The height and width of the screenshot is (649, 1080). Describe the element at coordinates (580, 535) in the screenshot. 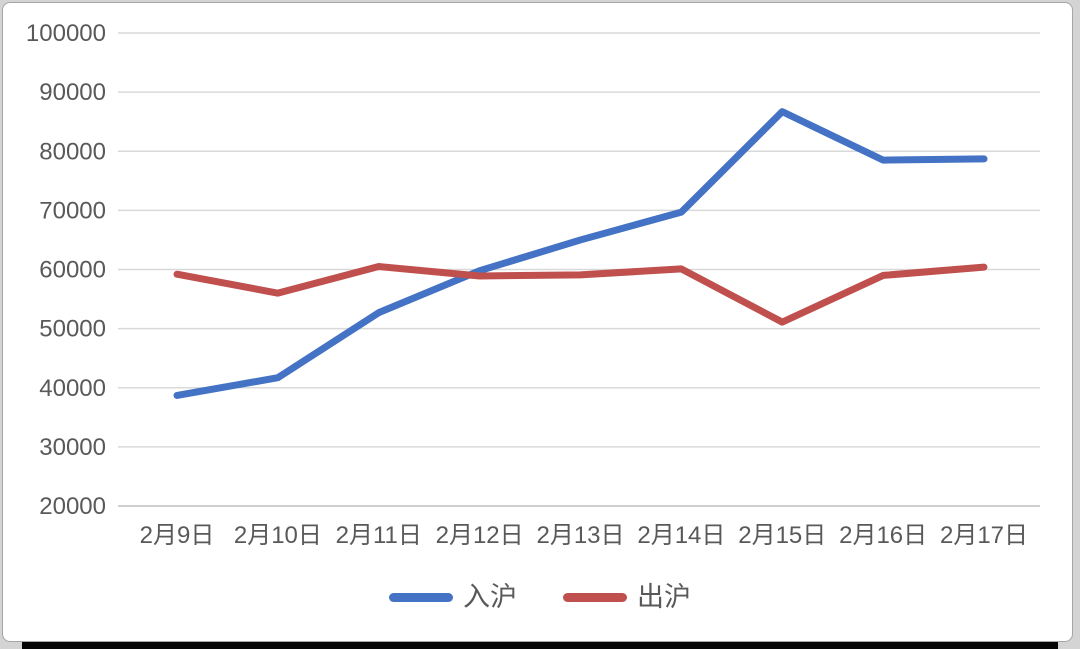

I see `x-axis-tick-label: 2月13日` at that location.